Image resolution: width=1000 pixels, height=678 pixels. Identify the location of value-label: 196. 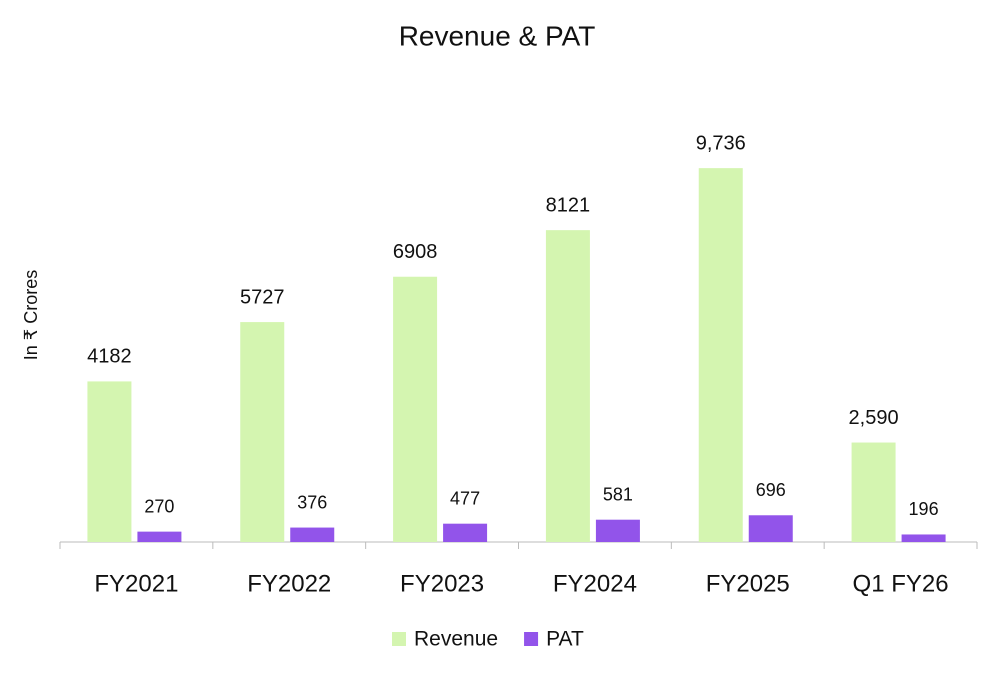
(924, 509).